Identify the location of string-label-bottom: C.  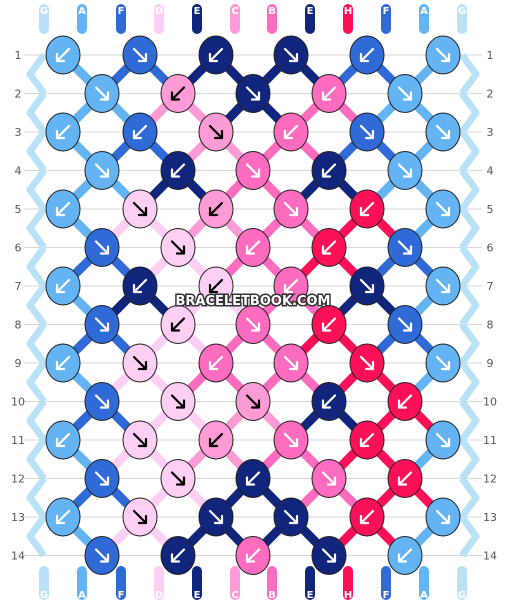
(234, 595).